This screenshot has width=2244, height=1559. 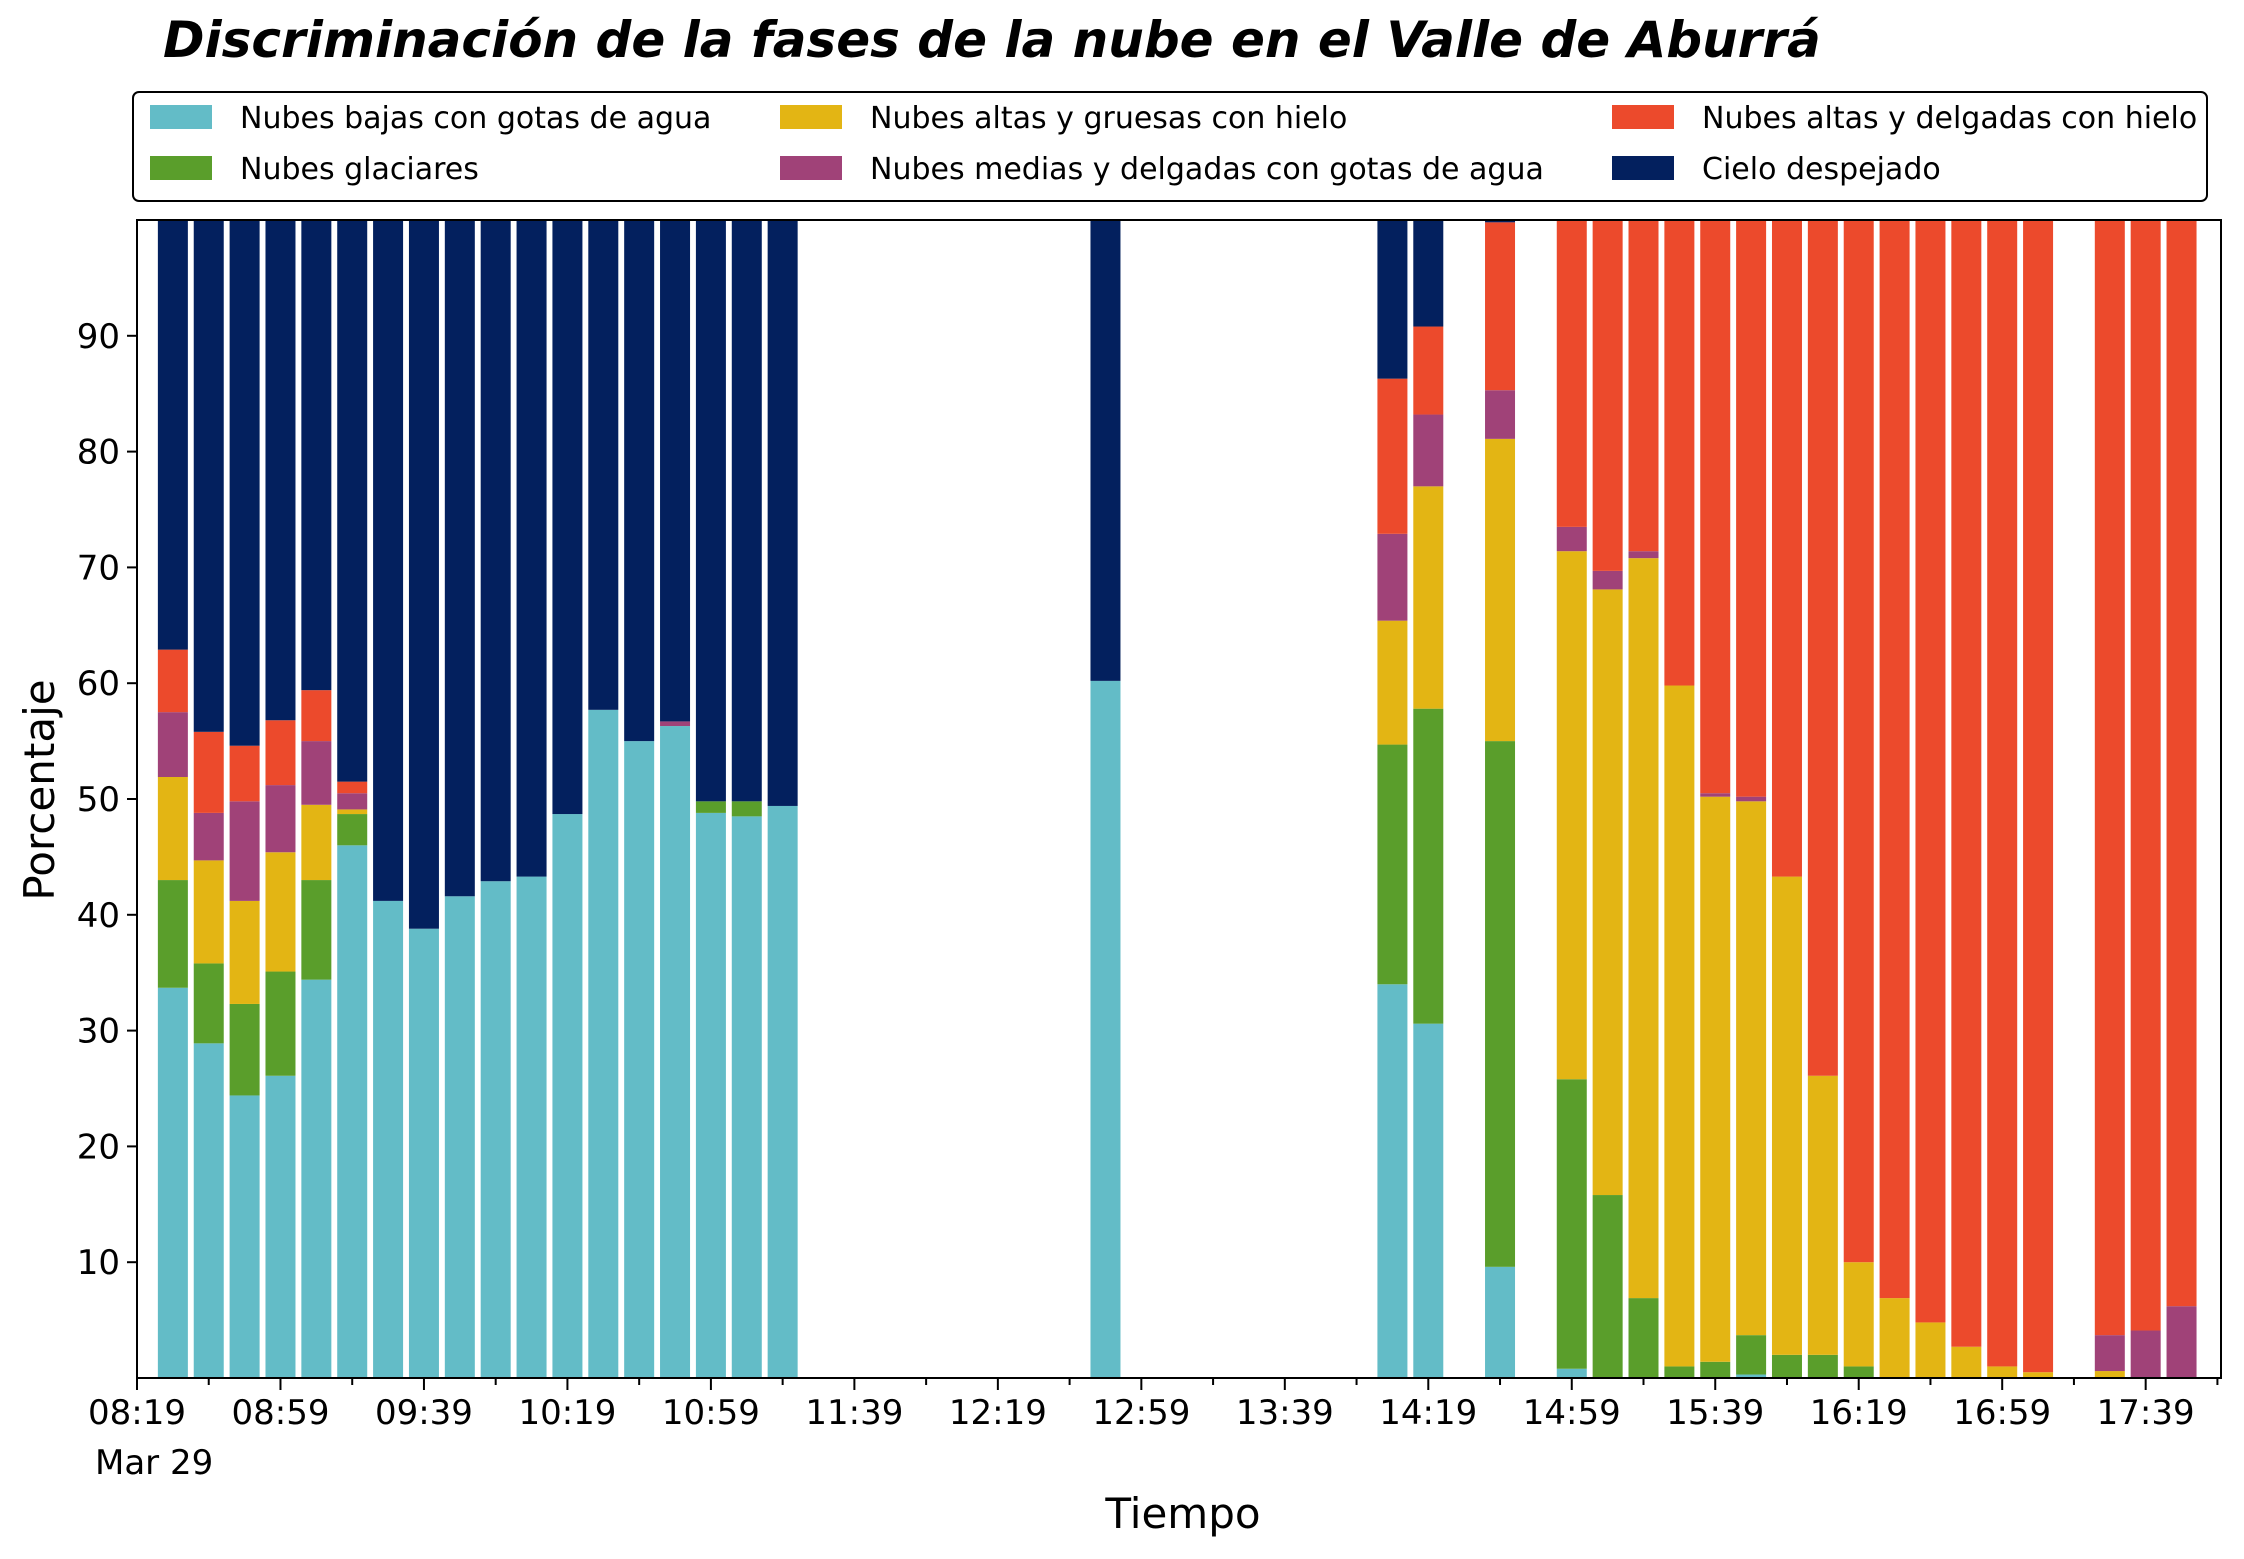 I want to click on x-tick-label: 08:59, so click(x=280, y=1413).